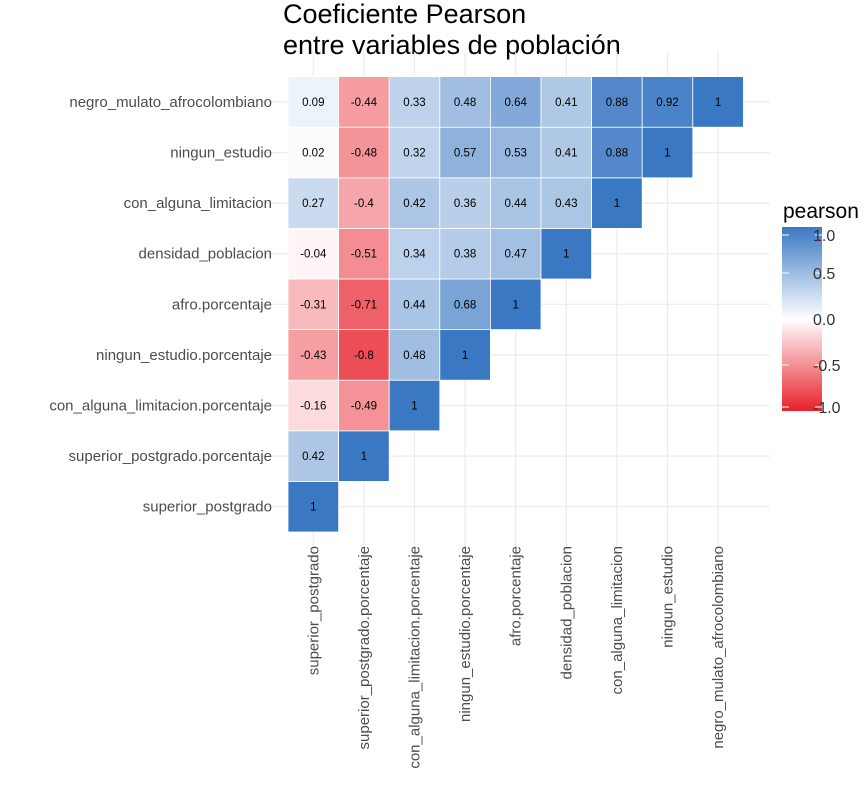 Image resolution: width=865 pixels, height=794 pixels. I want to click on x-tick-label: superior_postgrado.porcentaje, so click(364, 647).